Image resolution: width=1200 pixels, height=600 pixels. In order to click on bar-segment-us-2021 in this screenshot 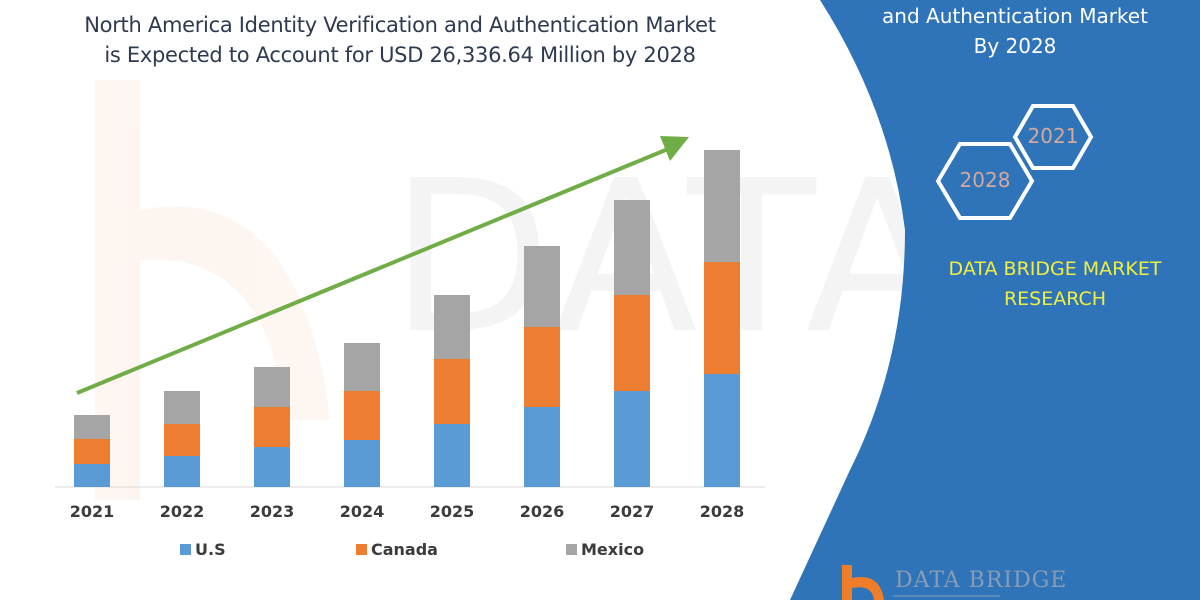, I will do `click(92, 475)`.